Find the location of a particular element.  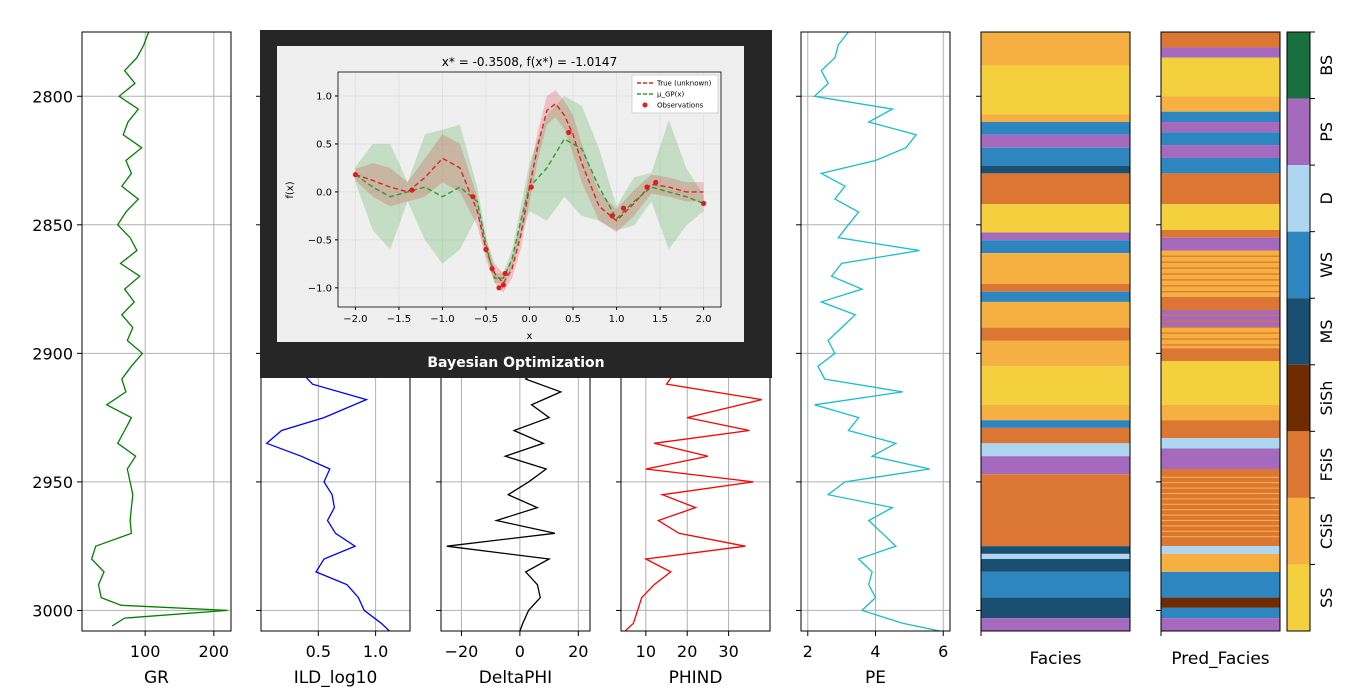

track-xlabel: PHIND is located at coordinates (696, 678).